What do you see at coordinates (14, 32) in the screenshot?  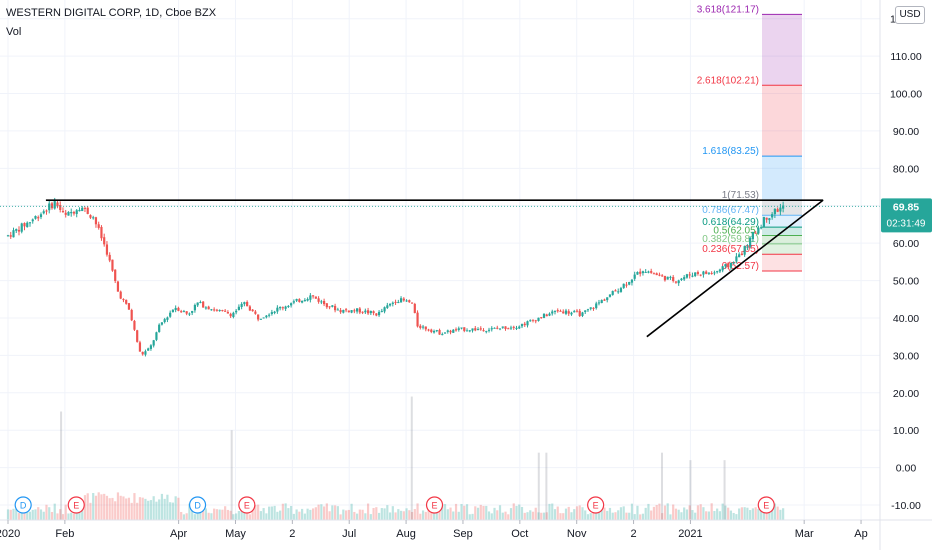 I see `volume-indicator-label: Vol` at bounding box center [14, 32].